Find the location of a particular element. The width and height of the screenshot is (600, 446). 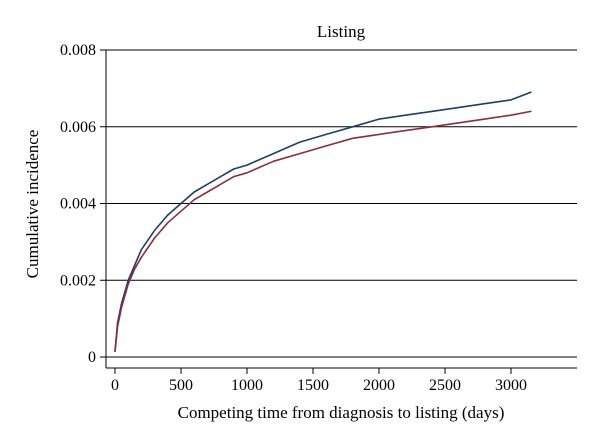

x-tick-label: 2500 is located at coordinates (445, 385).